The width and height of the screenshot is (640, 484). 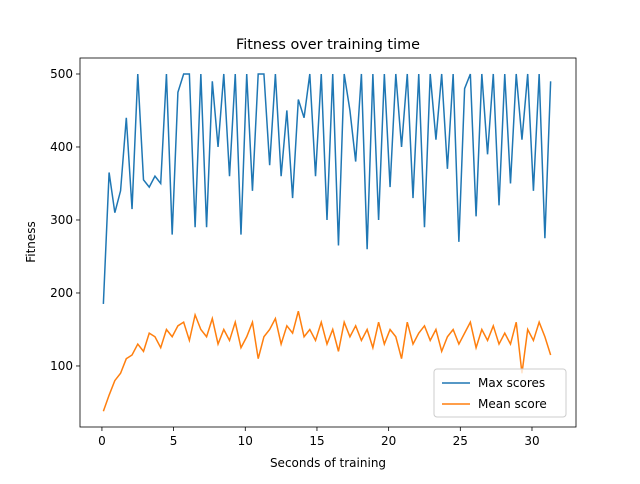 What do you see at coordinates (460, 441) in the screenshot?
I see `x-tick-label: 25` at bounding box center [460, 441].